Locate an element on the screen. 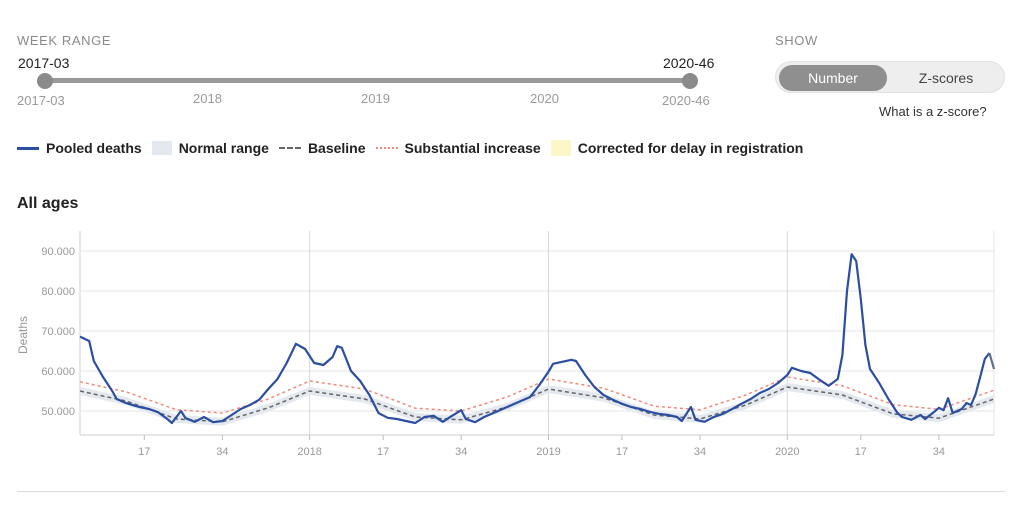  legend-swatch-yellow is located at coordinates (560, 148).